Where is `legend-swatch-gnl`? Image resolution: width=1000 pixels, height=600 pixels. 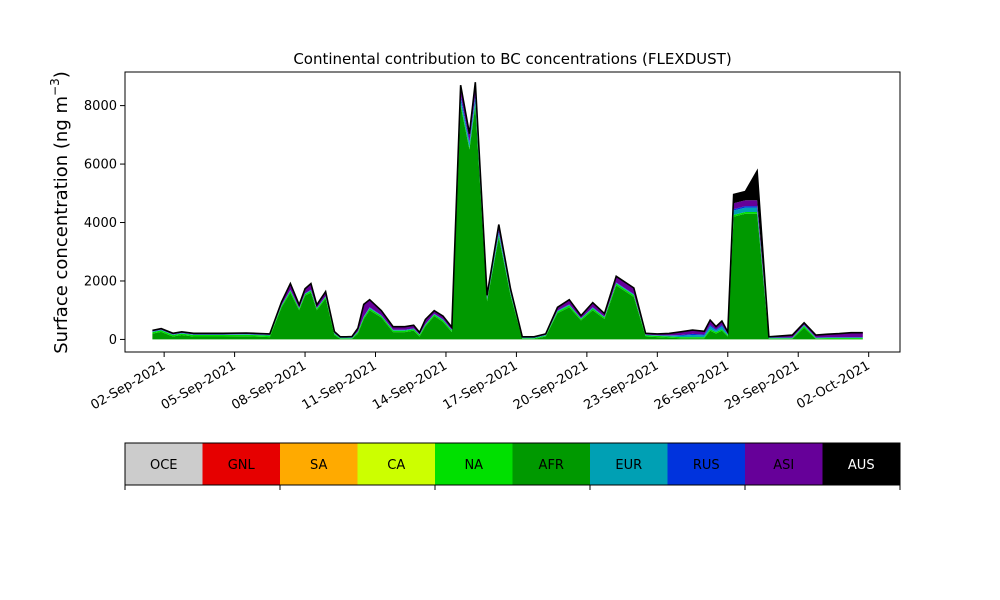
legend-swatch-gnl is located at coordinates (241, 464).